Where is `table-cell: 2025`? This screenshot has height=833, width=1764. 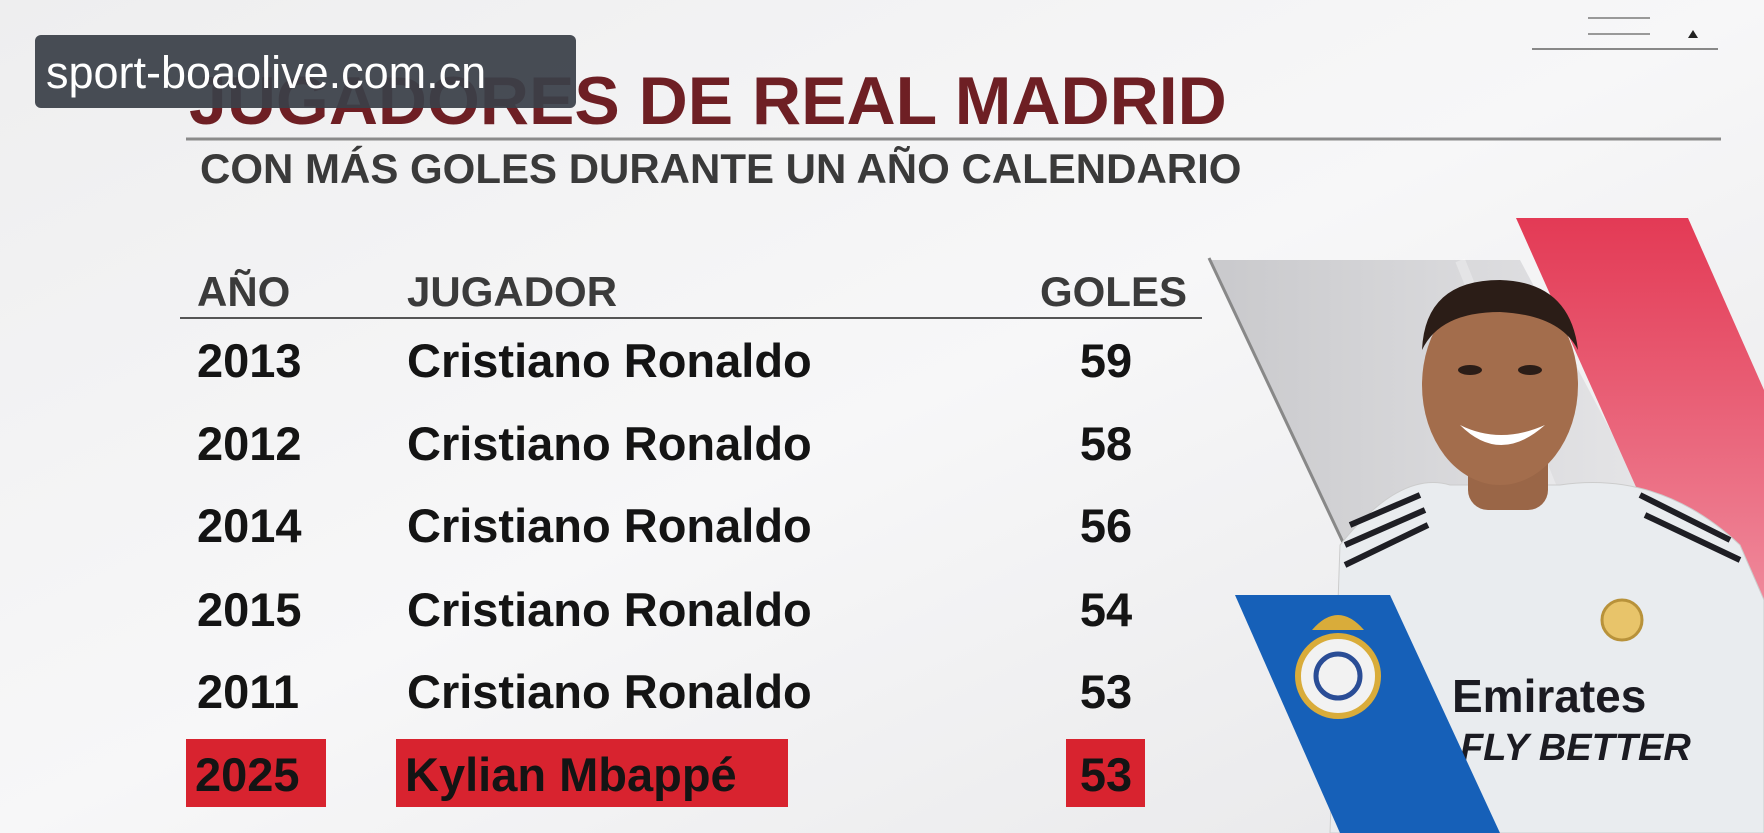 table-cell: 2025 is located at coordinates (247, 774).